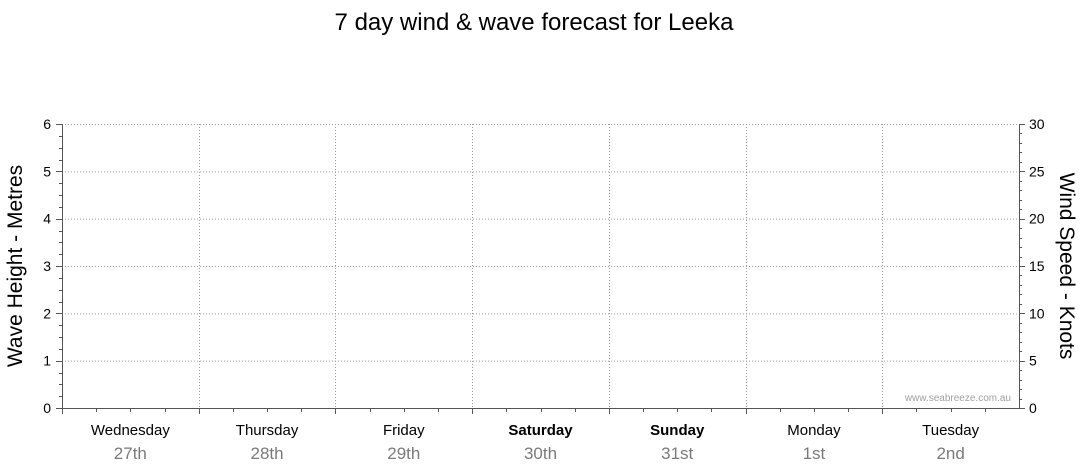 This screenshot has width=1080, height=475. What do you see at coordinates (950, 453) in the screenshot?
I see `day-date-label: 2nd` at bounding box center [950, 453].